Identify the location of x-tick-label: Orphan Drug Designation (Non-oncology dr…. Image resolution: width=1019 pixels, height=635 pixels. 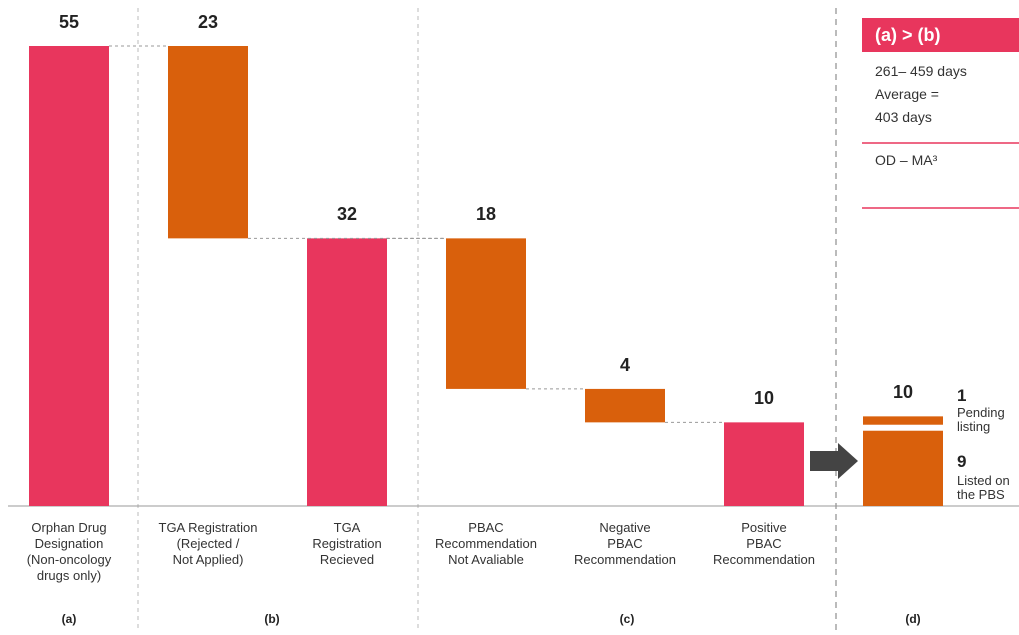
(69, 551).